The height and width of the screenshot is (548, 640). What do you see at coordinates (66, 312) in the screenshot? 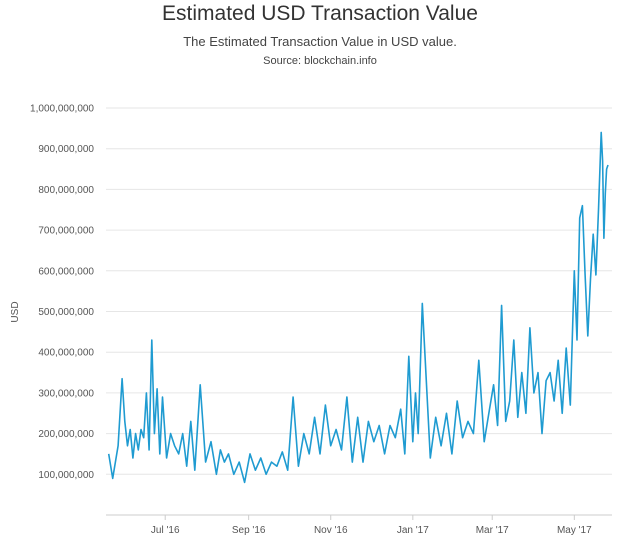
I see `y-tick-label: 500,000,000` at bounding box center [66, 312].